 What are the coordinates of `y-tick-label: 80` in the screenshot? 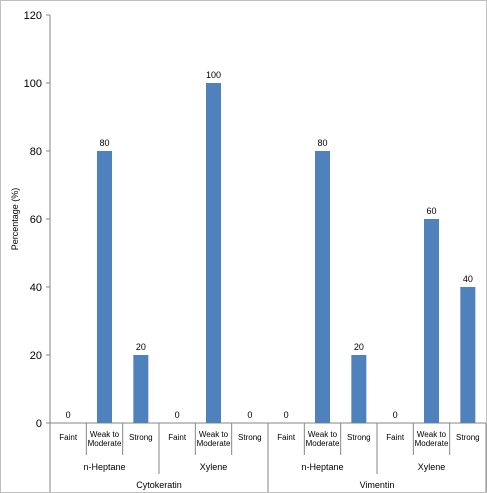 It's located at (36, 152).